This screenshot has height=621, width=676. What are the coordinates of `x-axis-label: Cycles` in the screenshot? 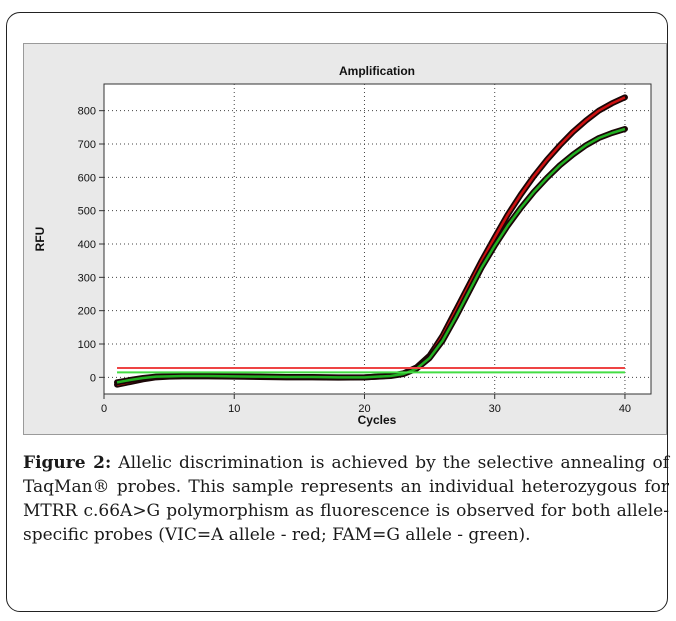 It's located at (377, 420).